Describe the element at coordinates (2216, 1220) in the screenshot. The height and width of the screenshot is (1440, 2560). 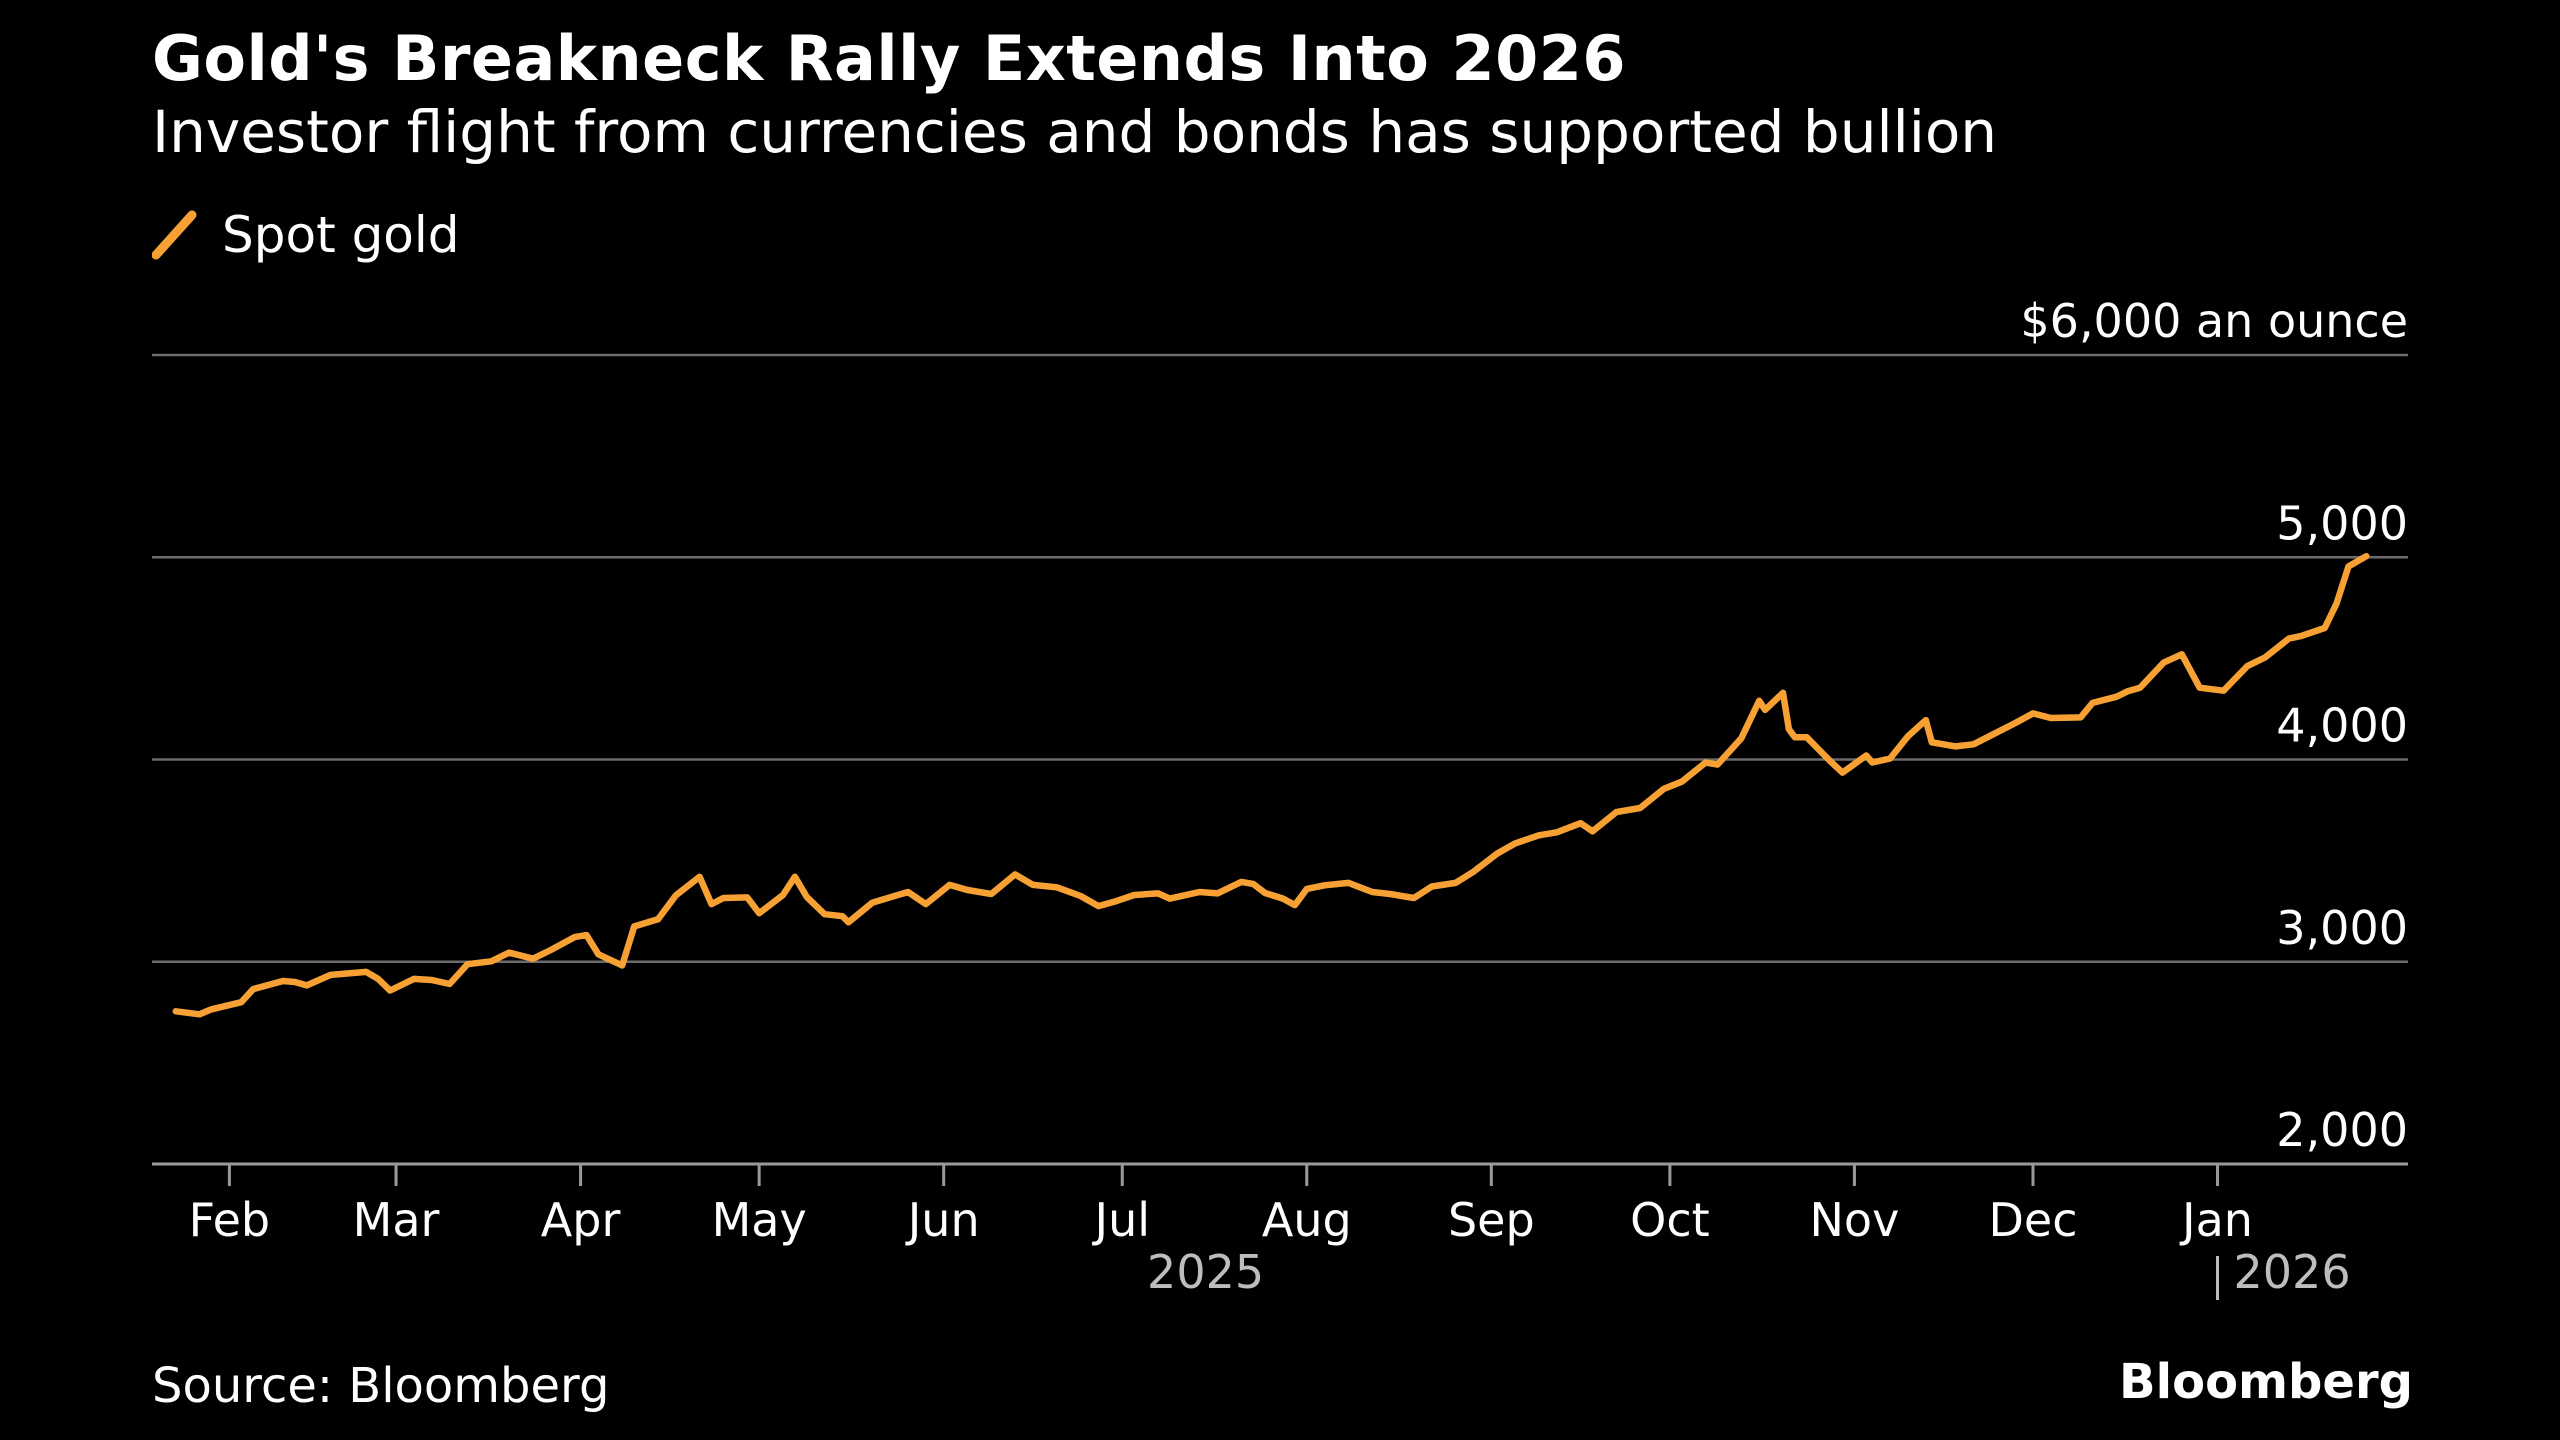
I see `x-tick-label-jan: Jan` at that location.